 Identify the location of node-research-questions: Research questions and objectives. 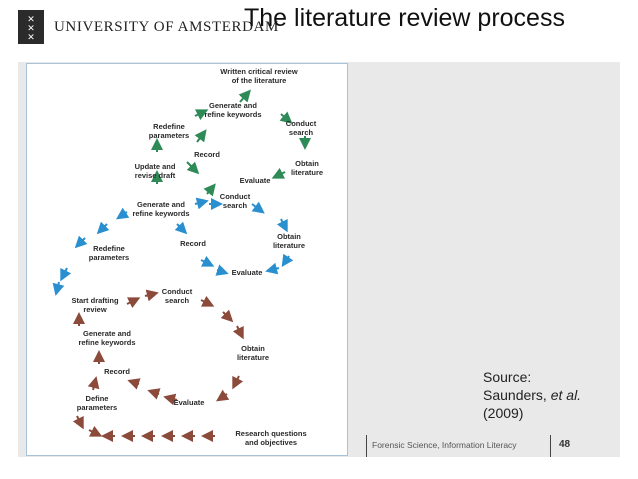
(271, 438).